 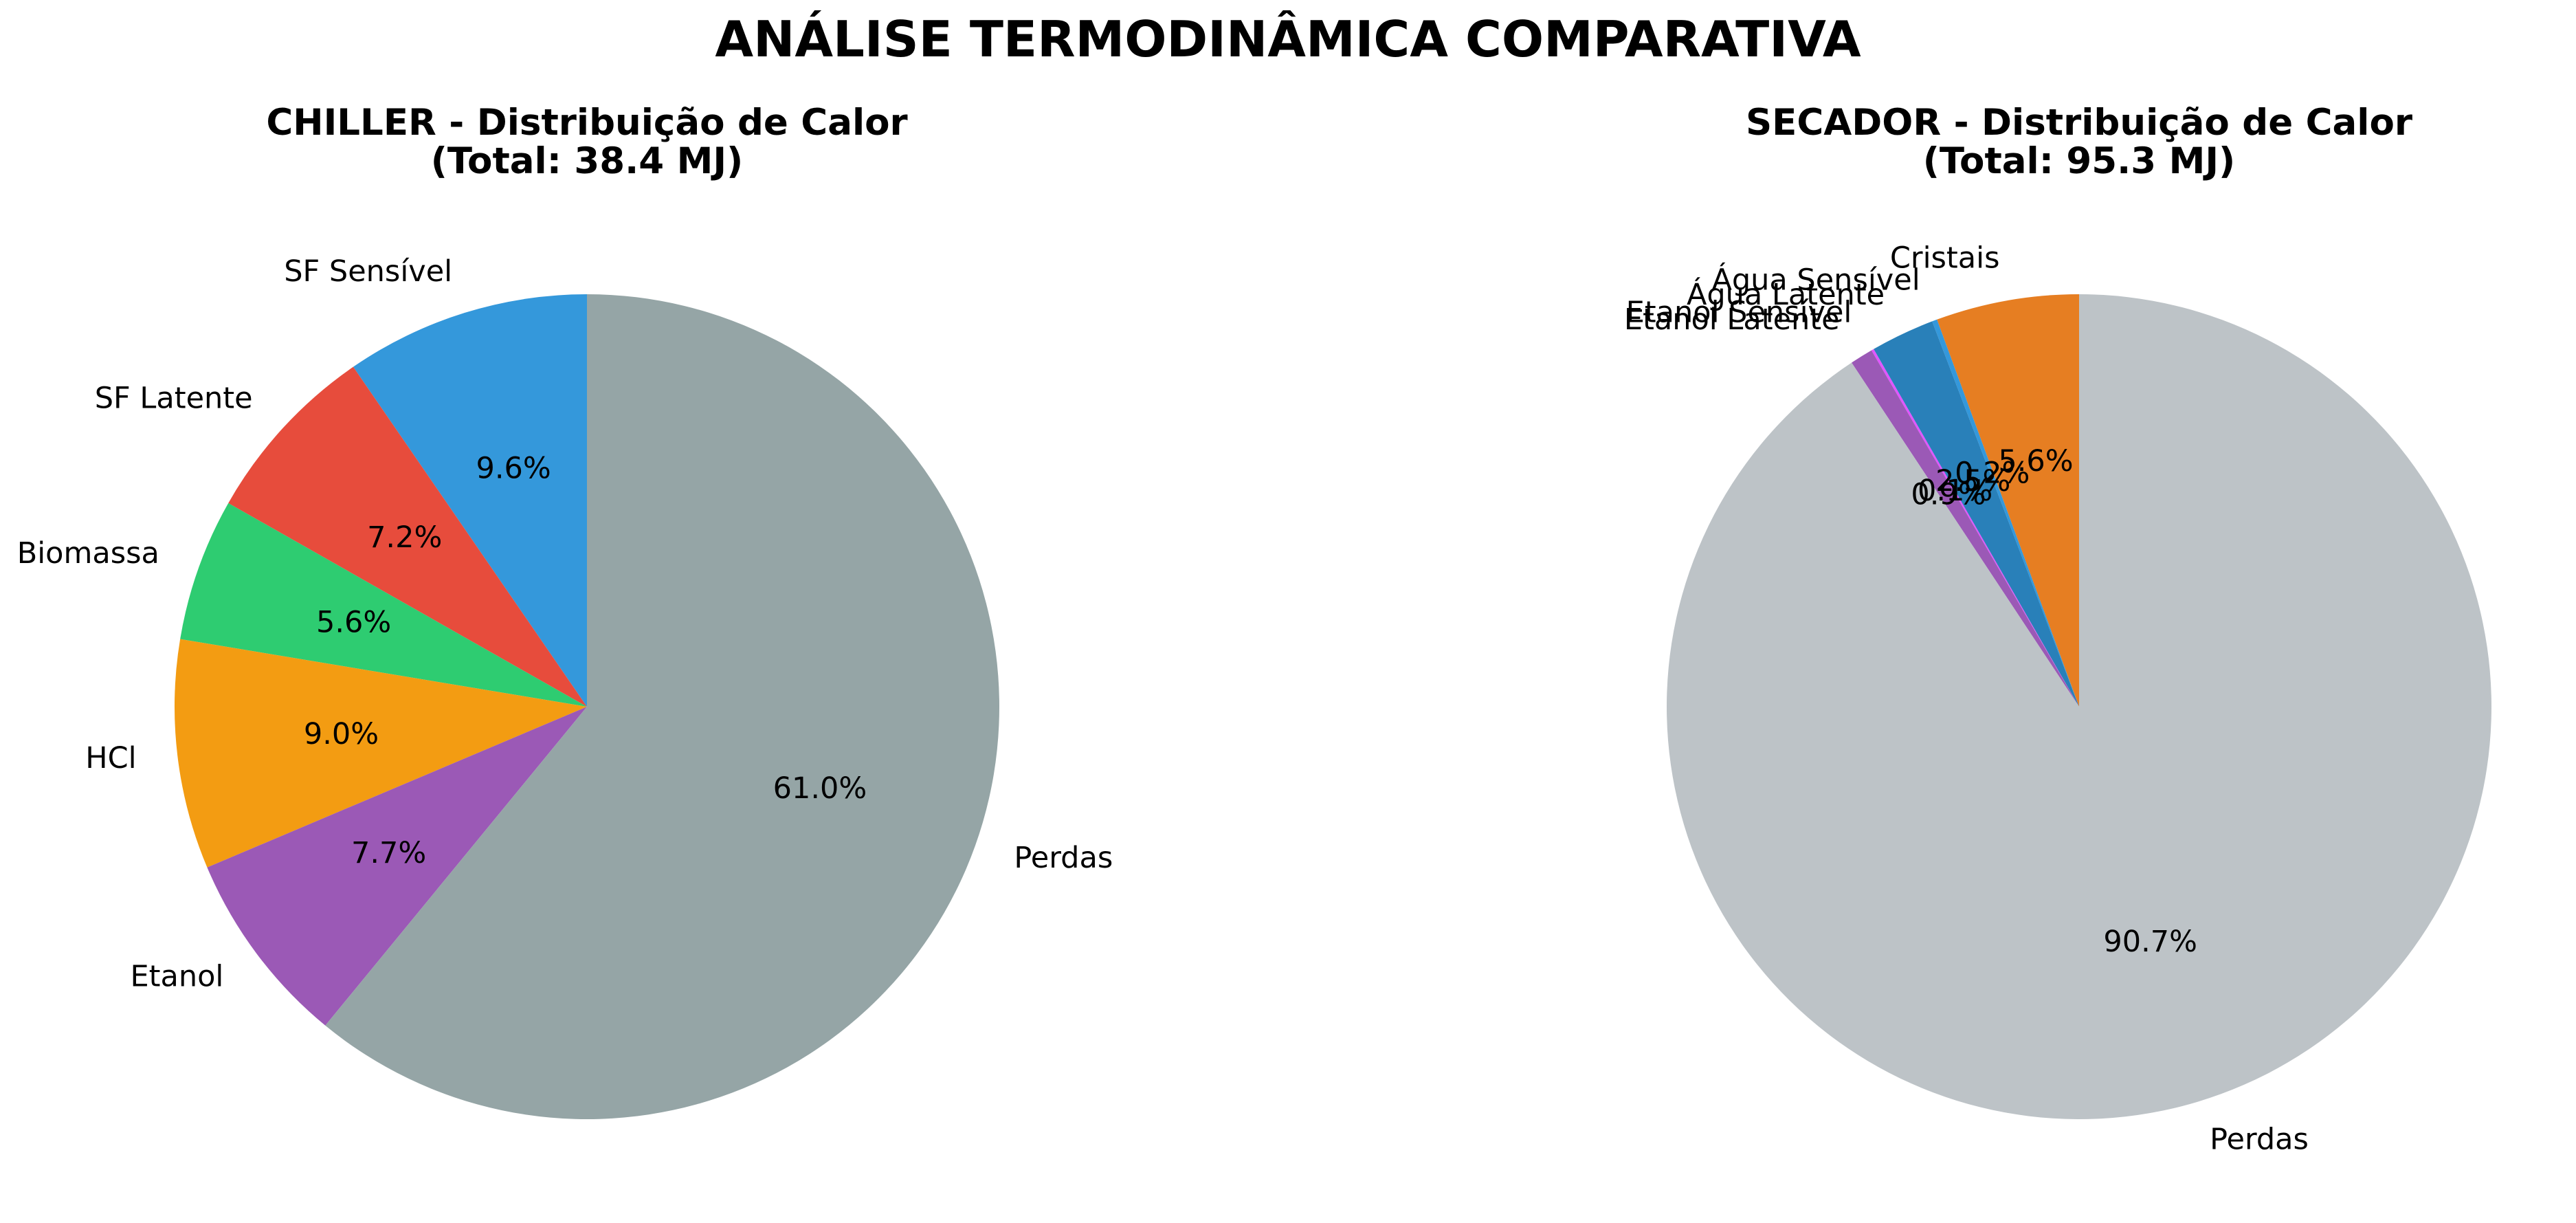 I want to click on chiller-label-biomassa: Biomassa, so click(x=88, y=553).